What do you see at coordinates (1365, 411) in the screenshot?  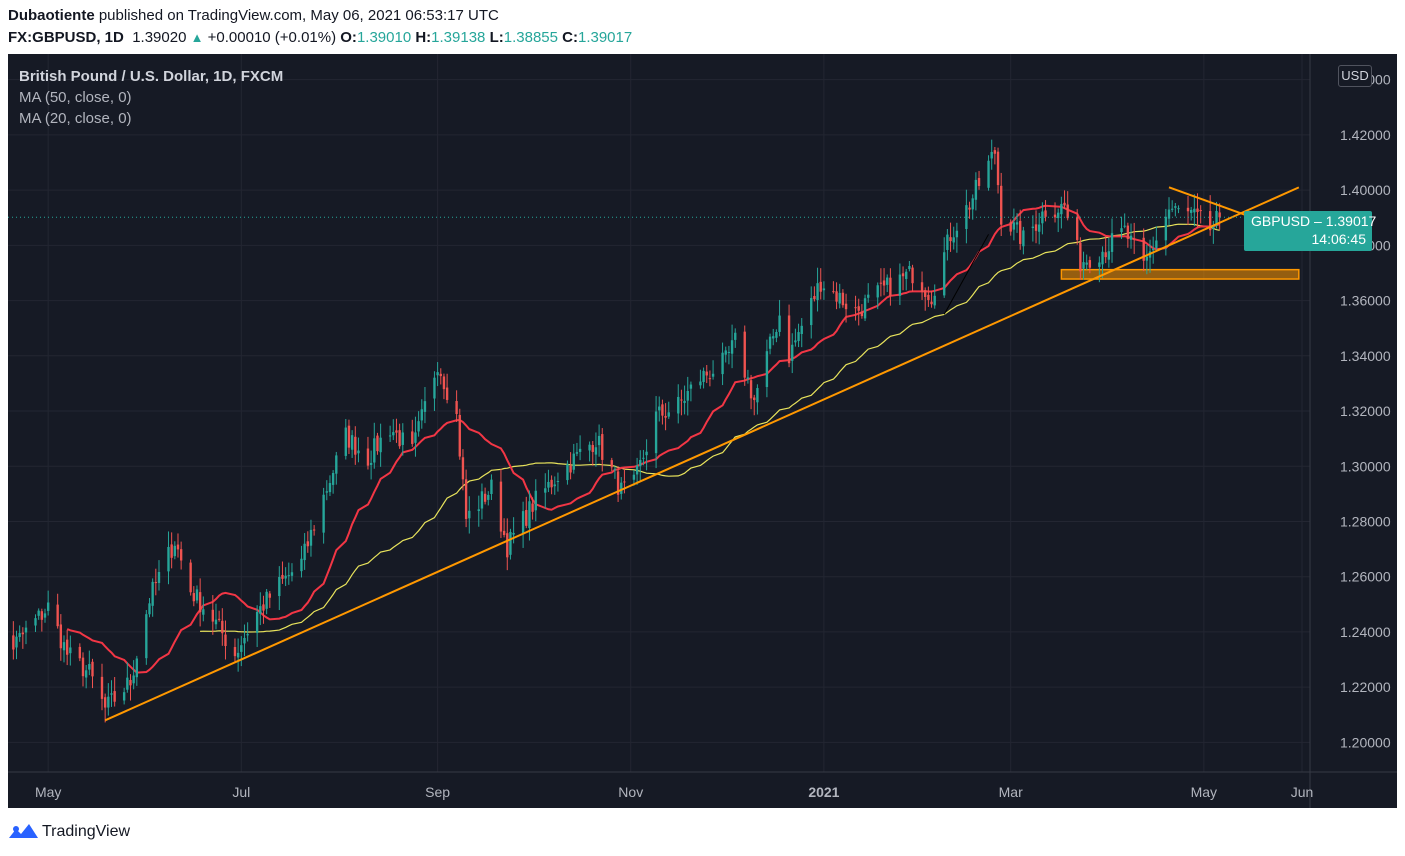 I see `y-tick-label: 1.32000` at bounding box center [1365, 411].